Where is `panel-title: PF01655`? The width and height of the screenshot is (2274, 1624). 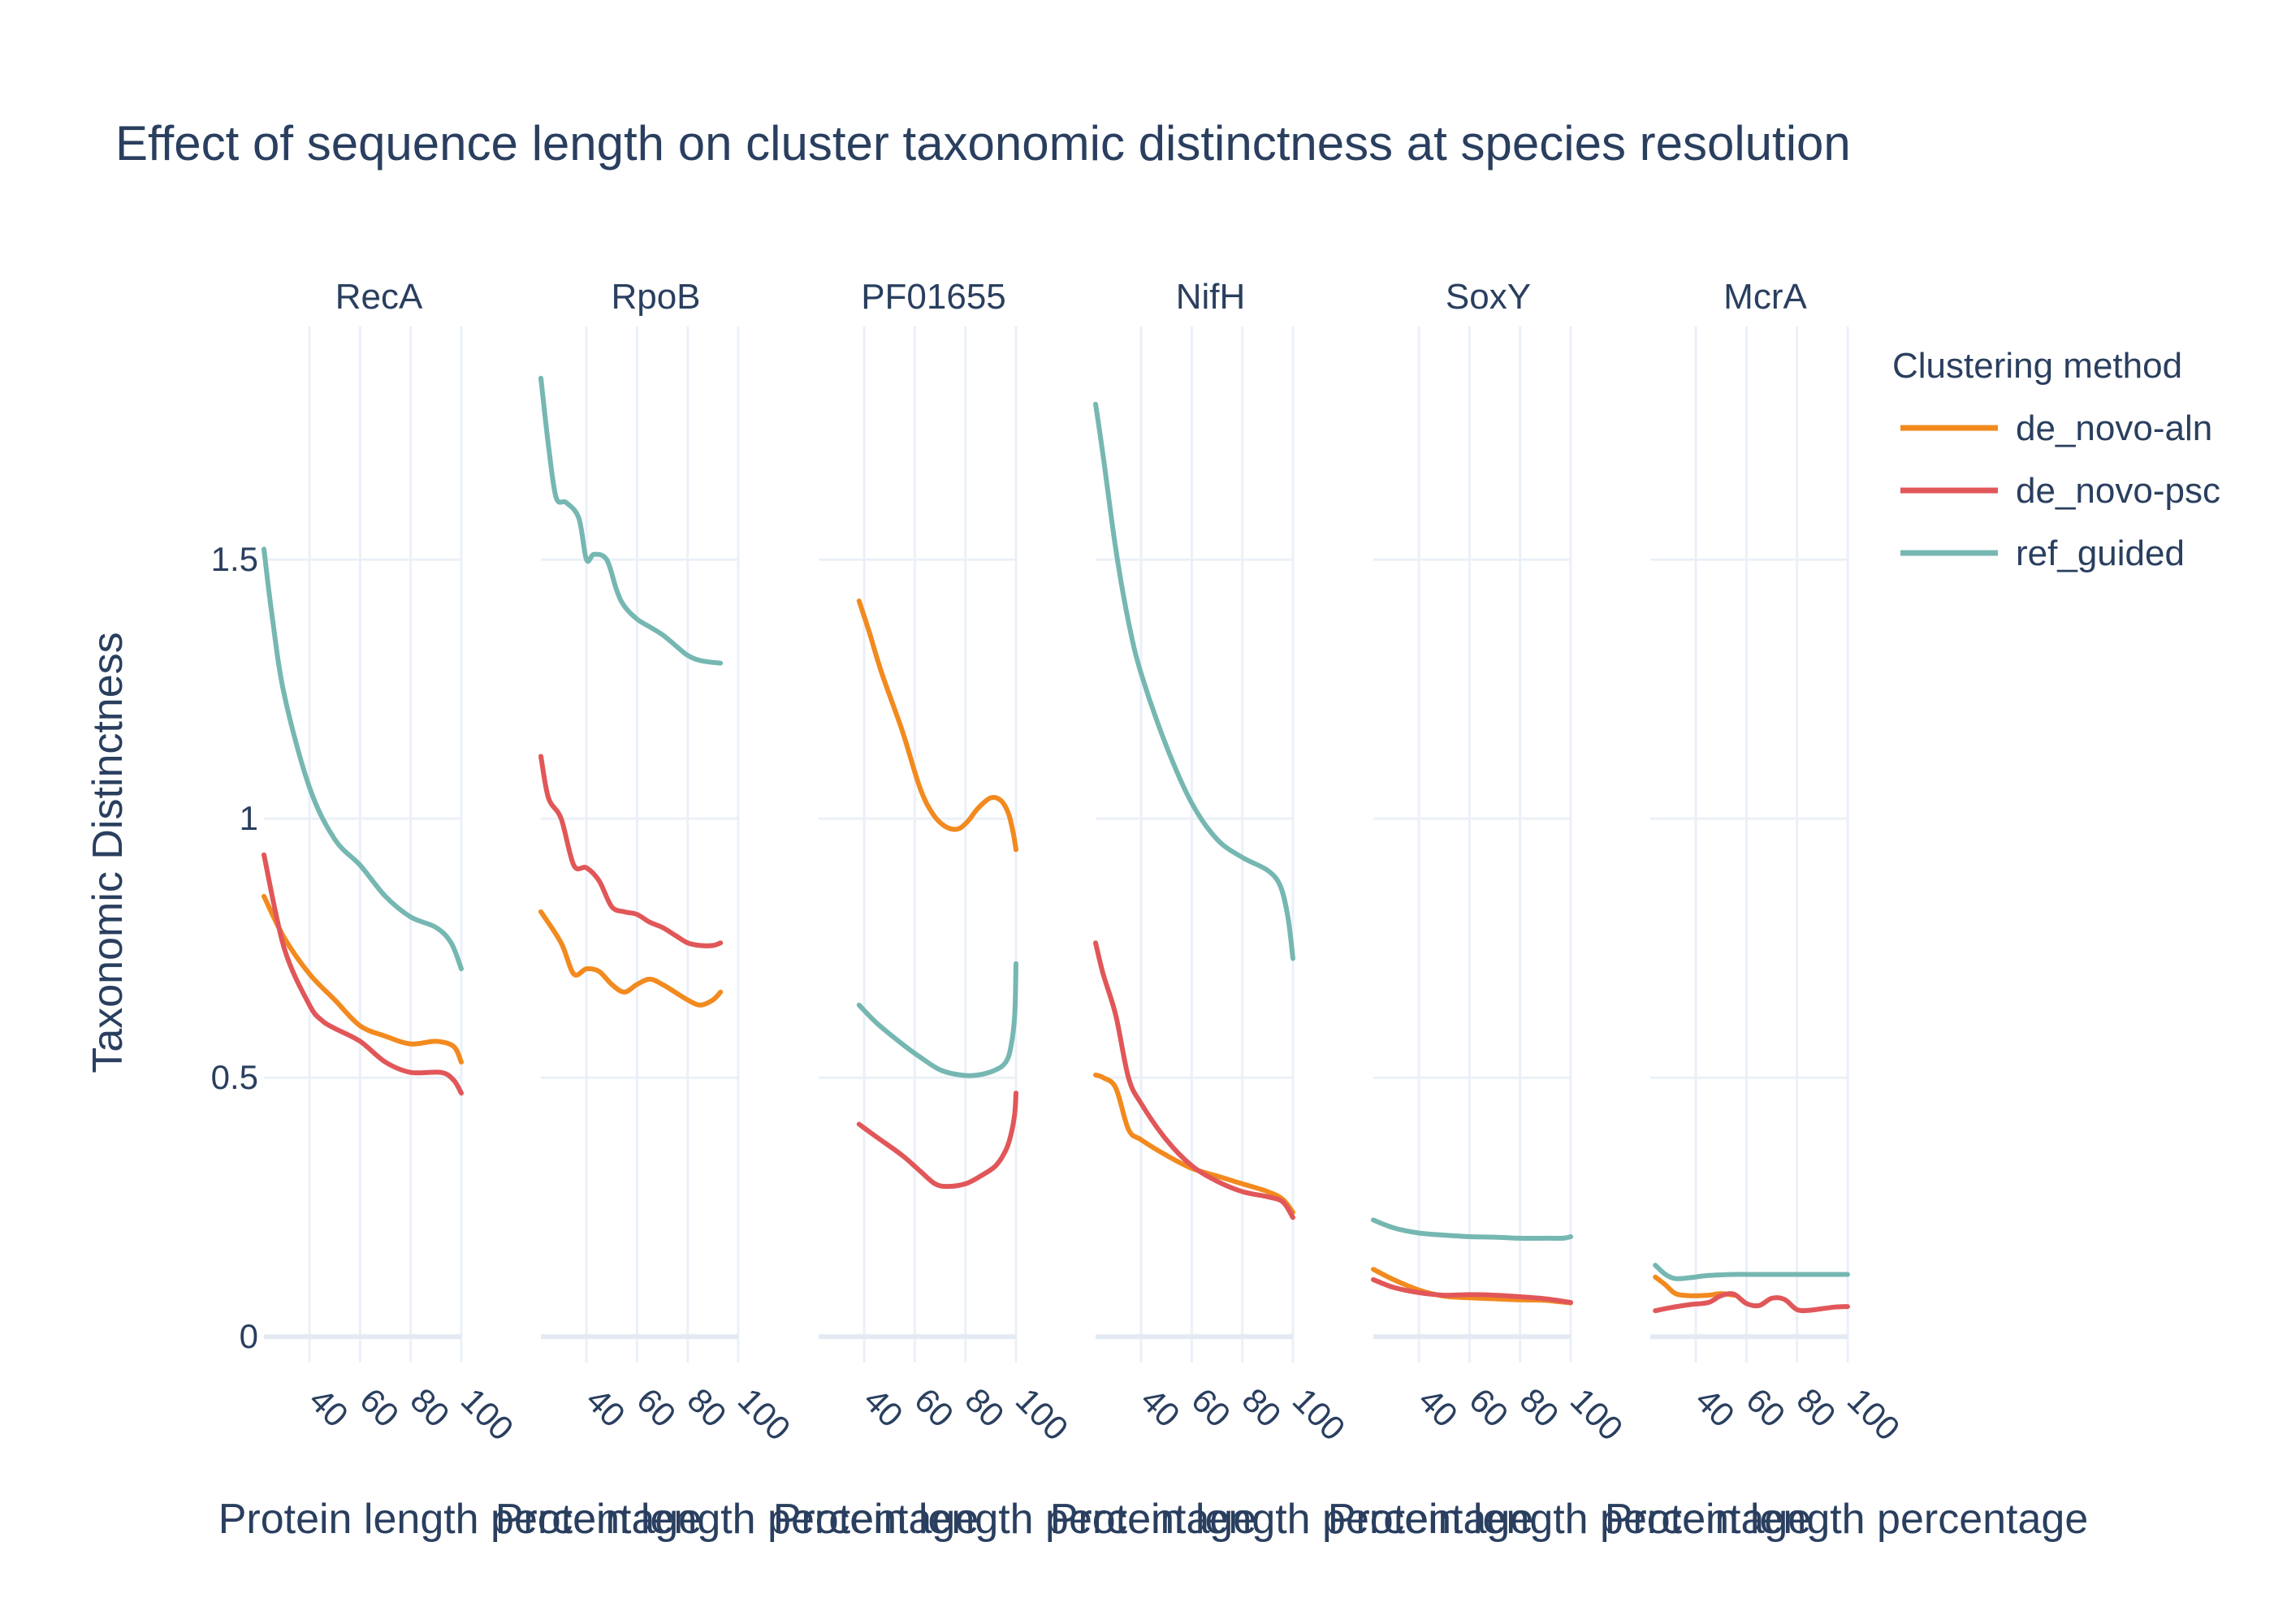 panel-title: PF01655 is located at coordinates (934, 297).